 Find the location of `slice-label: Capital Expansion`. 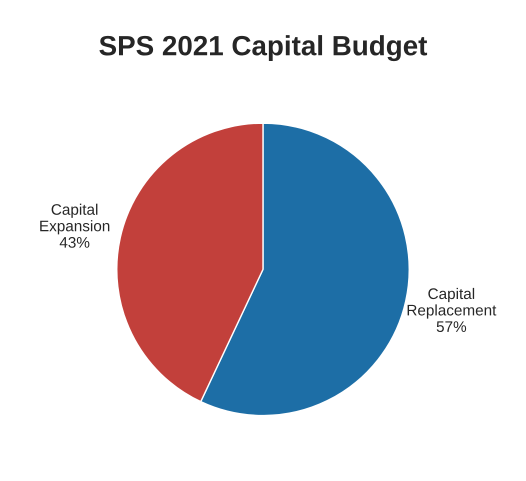

slice-label: Capital Expansion is located at coordinates (75, 219).